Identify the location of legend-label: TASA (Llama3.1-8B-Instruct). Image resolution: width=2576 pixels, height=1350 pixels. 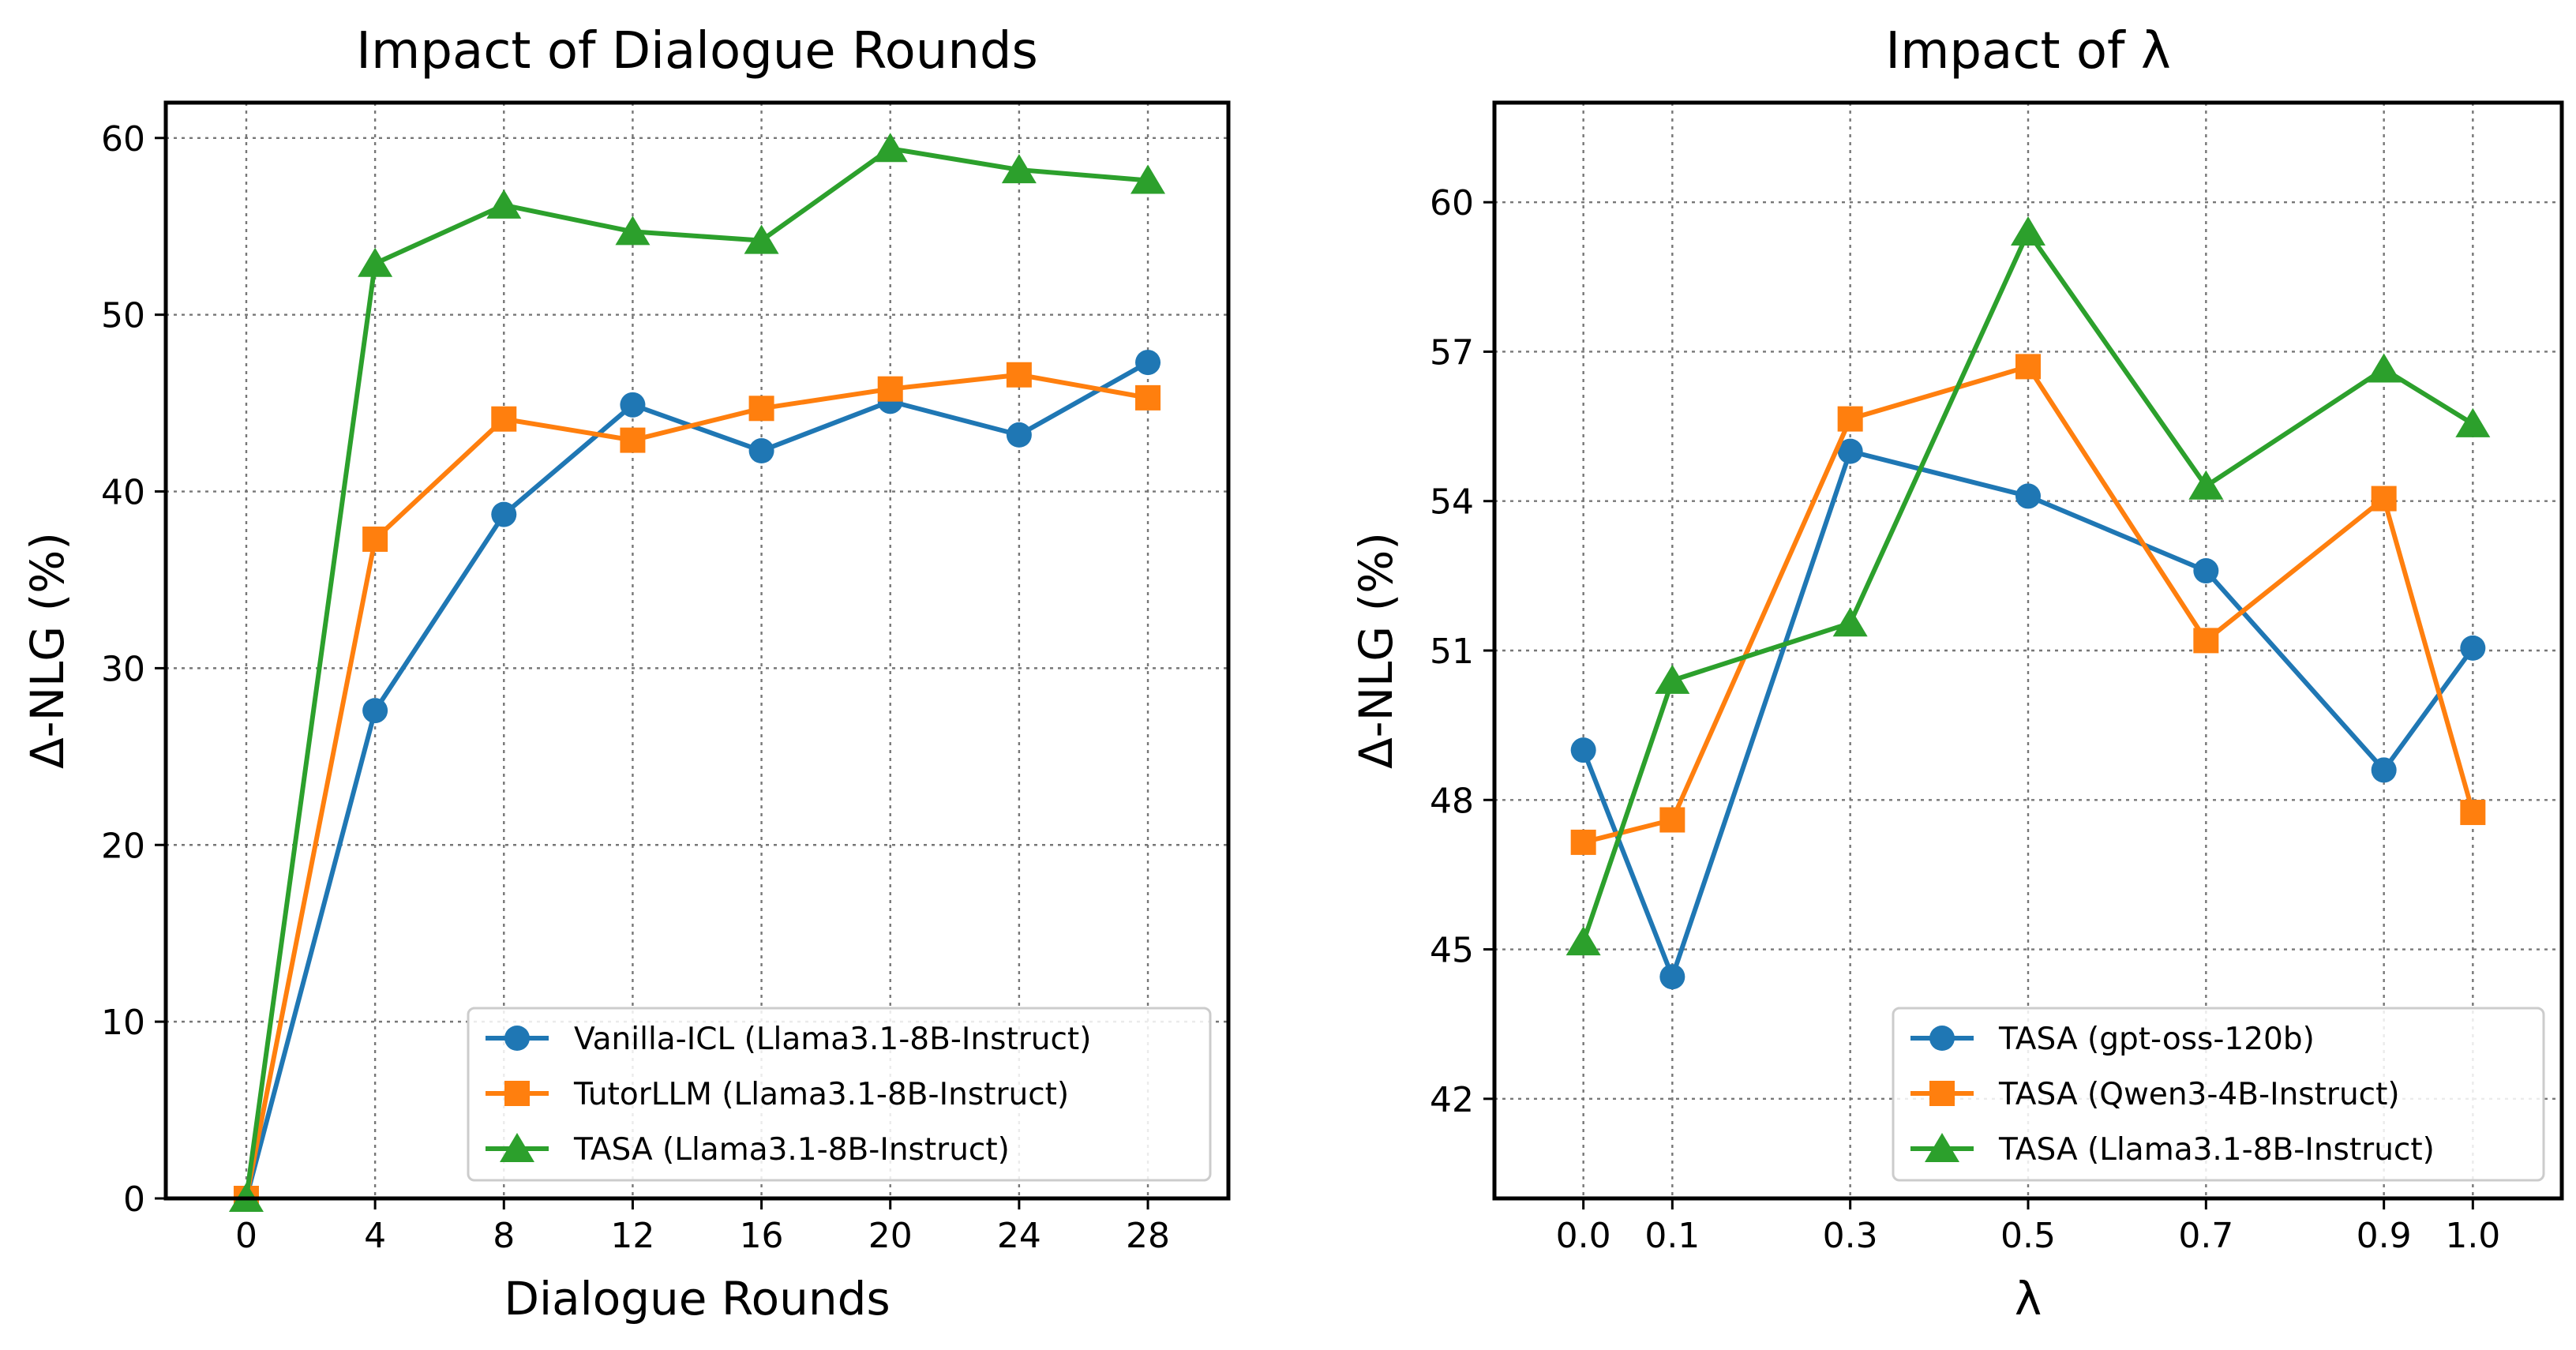
(2216, 1150).